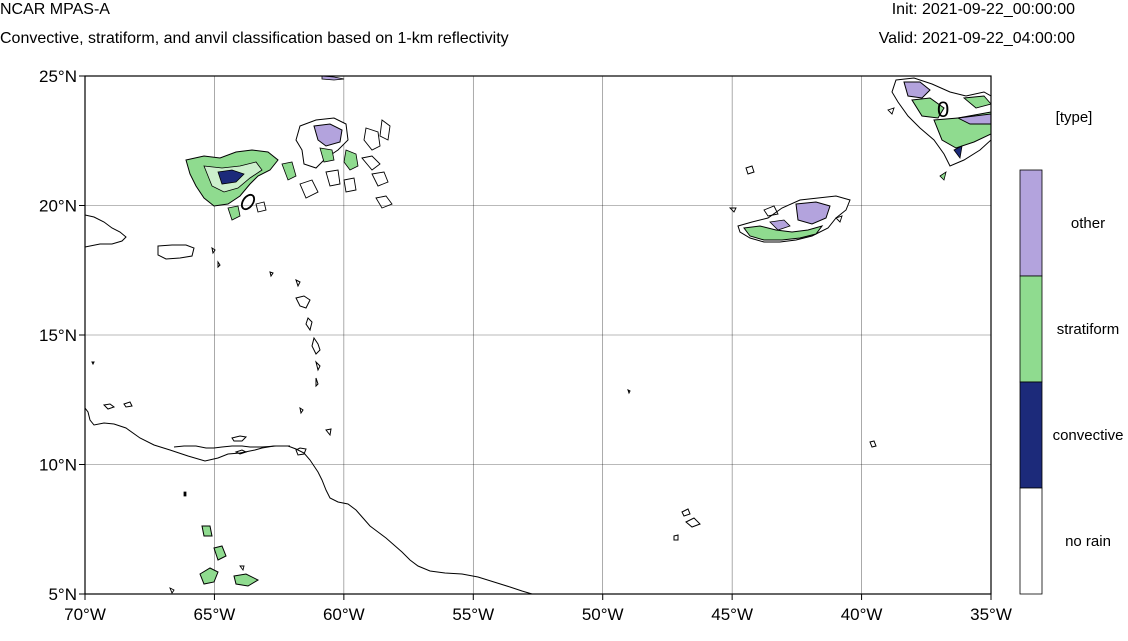  Describe the element at coordinates (1088, 329) in the screenshot. I see `legend-label: stratiform` at that location.